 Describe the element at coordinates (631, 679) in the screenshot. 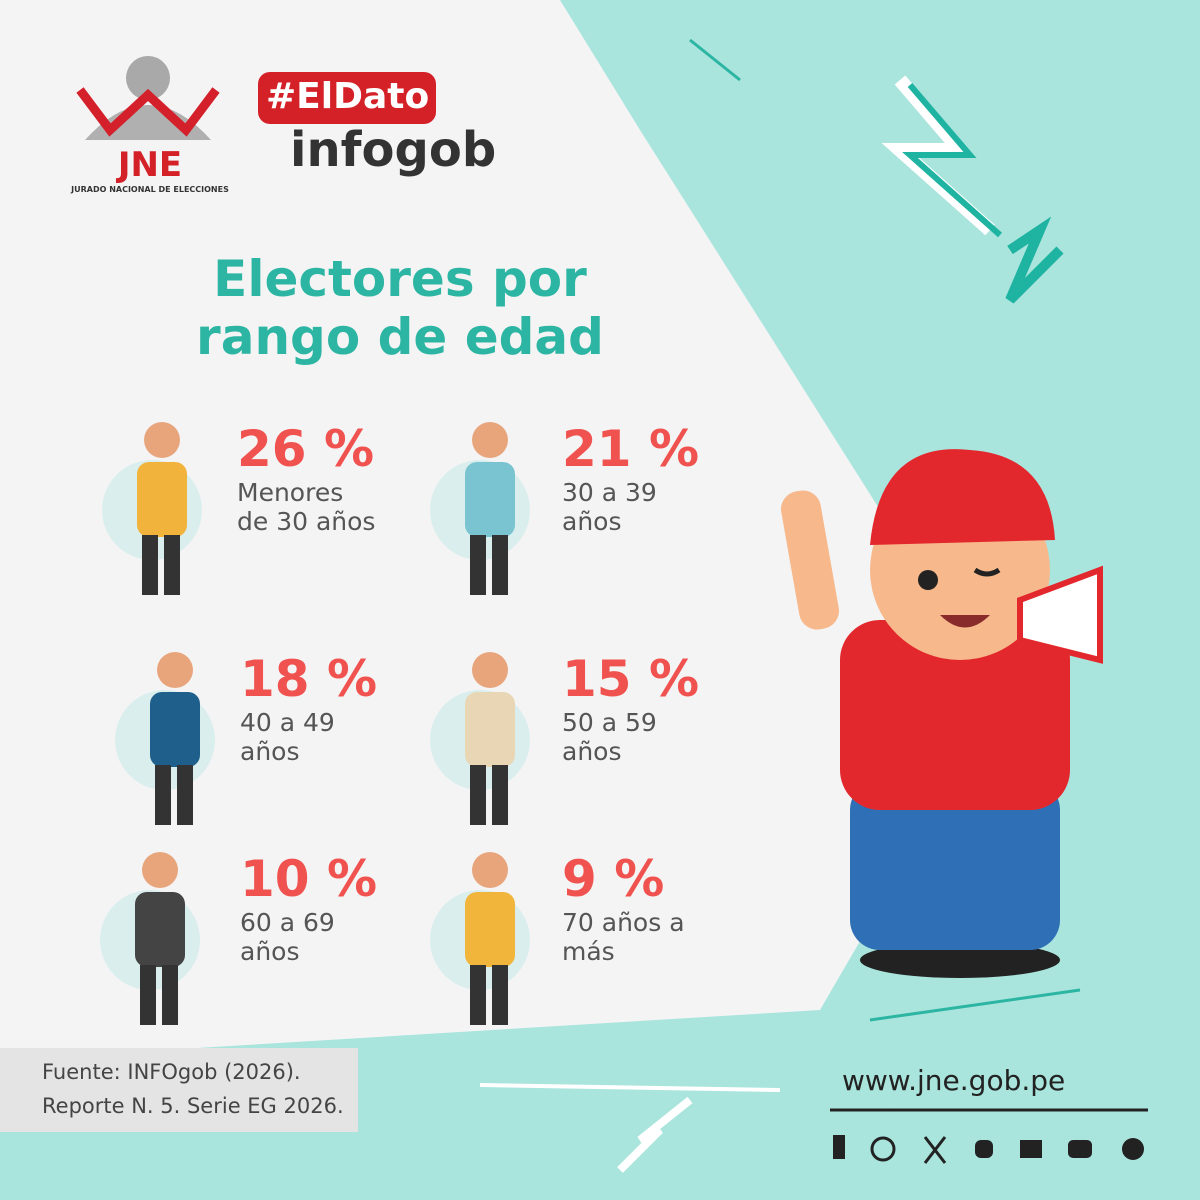

I see `percent: 15 %` at that location.